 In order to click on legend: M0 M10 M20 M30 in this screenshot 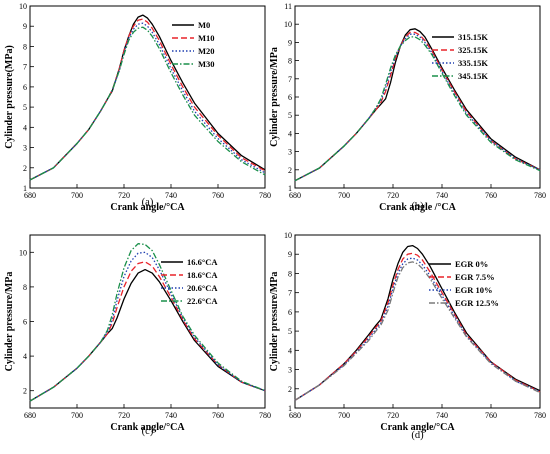, I will do `click(193, 44)`.